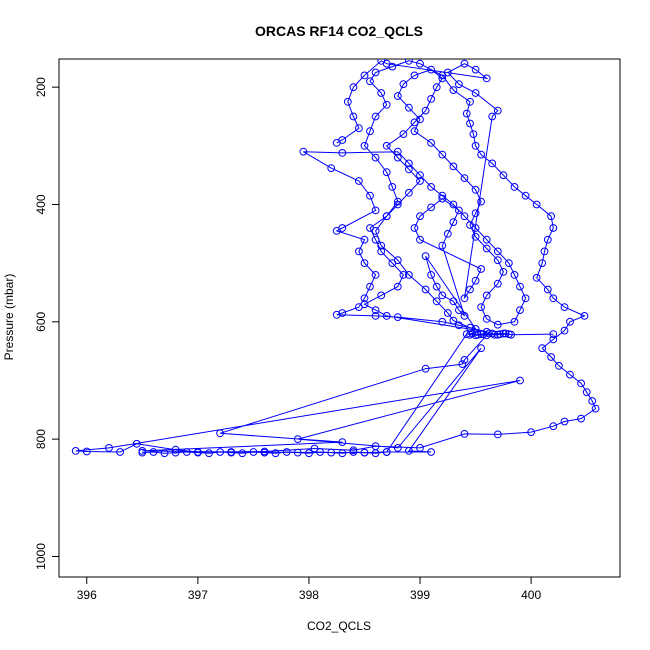 Image resolution: width=650 pixels, height=650 pixels. Describe the element at coordinates (420, 595) in the screenshot. I see `x-tick-label: 399` at that location.